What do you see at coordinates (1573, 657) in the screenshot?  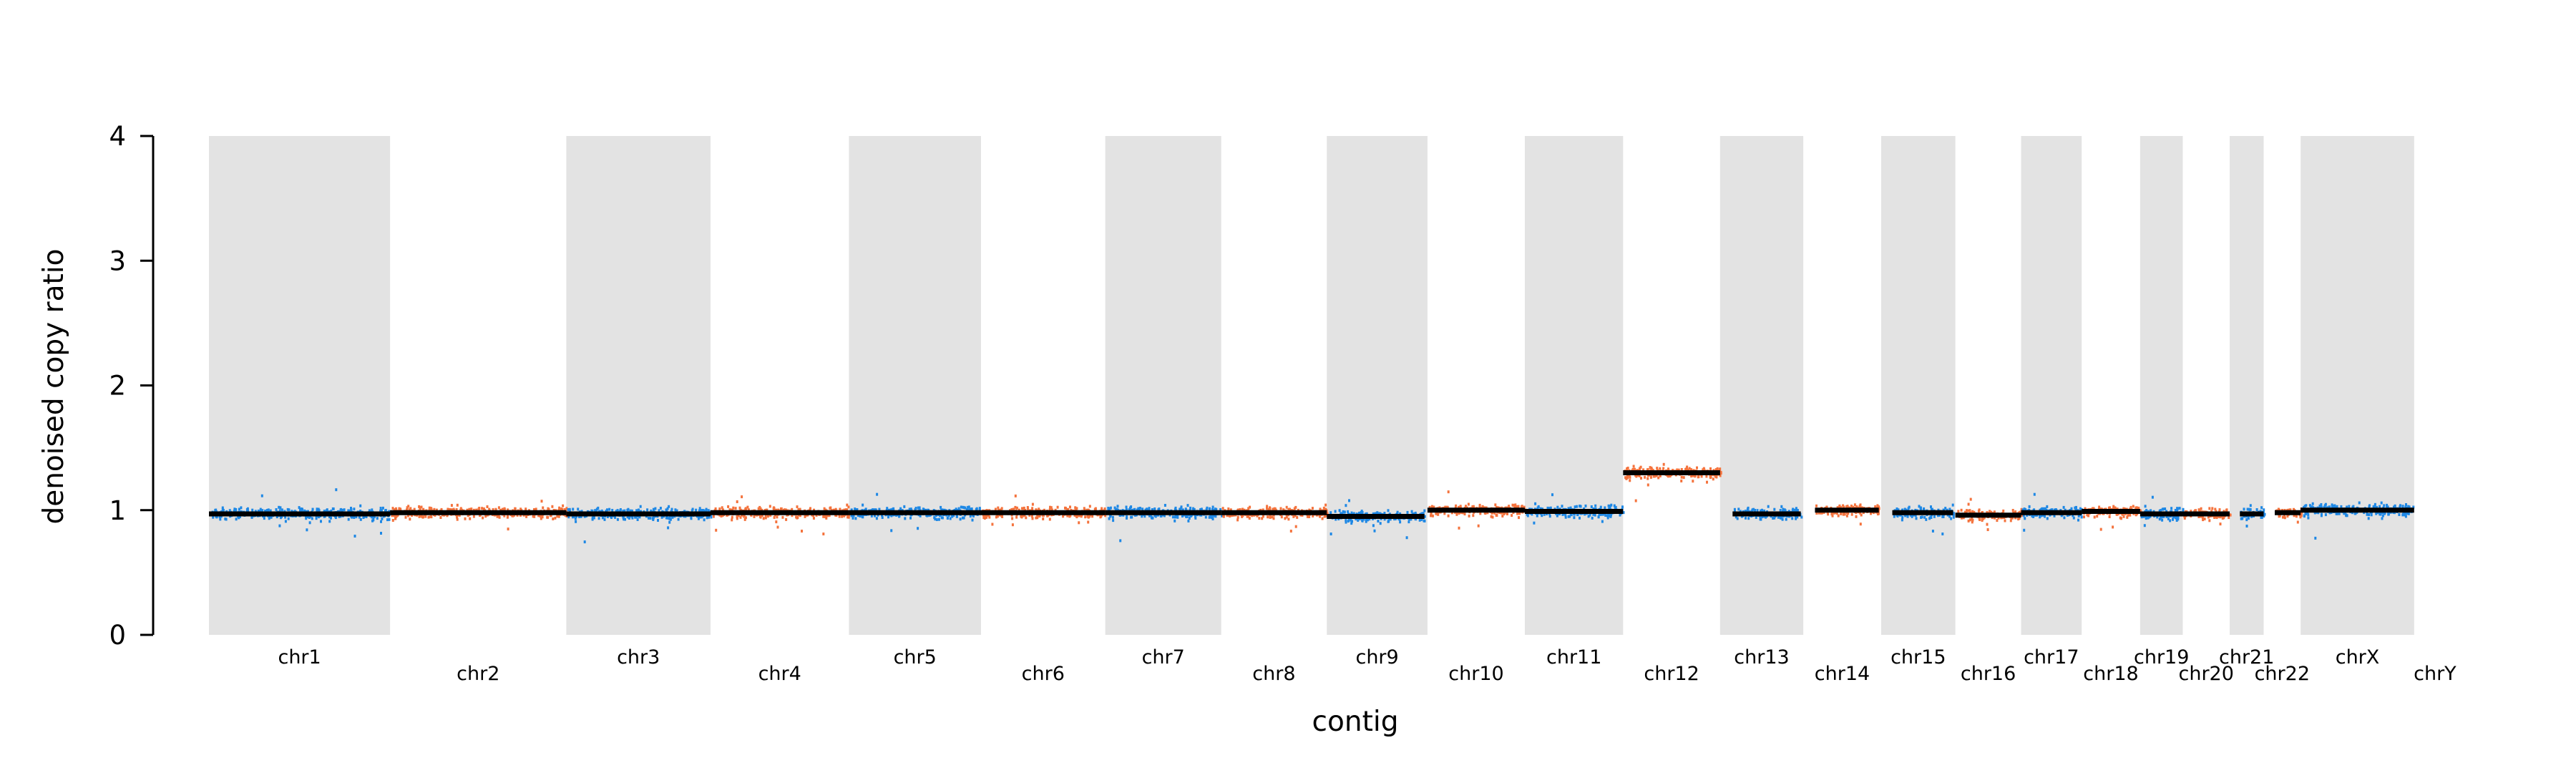 I see `contig-label-chr11: chr11` at bounding box center [1573, 657].